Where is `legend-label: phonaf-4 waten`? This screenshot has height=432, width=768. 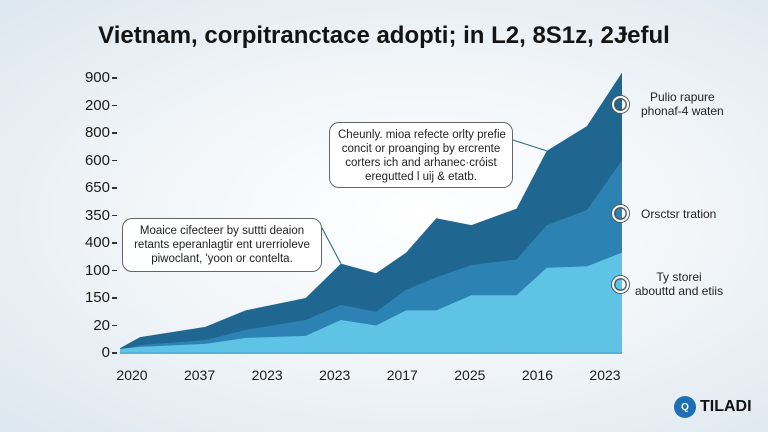
legend-label: phonaf-4 waten is located at coordinates (682, 111).